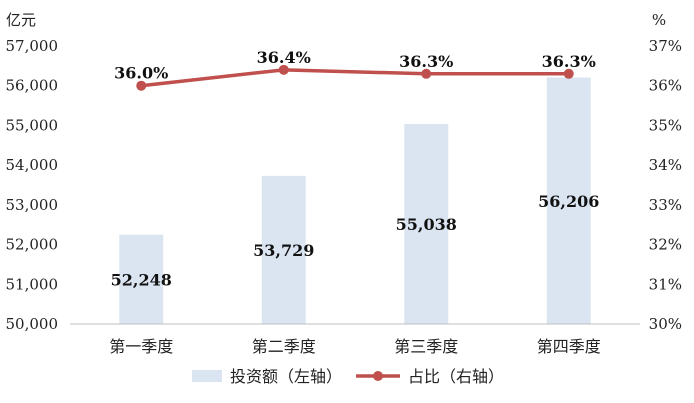  I want to click on category-label: 第四季度, so click(569, 346).